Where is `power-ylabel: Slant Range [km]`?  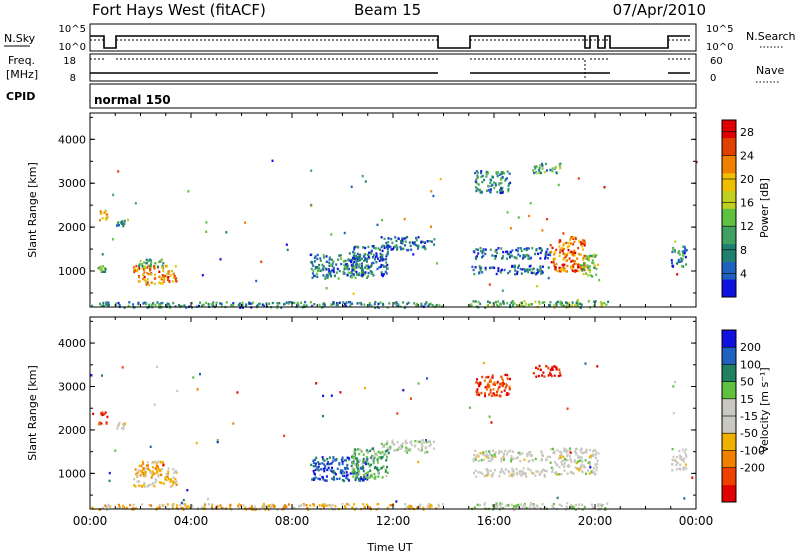
power-ylabel: Slant Range [km] is located at coordinates (32, 210).